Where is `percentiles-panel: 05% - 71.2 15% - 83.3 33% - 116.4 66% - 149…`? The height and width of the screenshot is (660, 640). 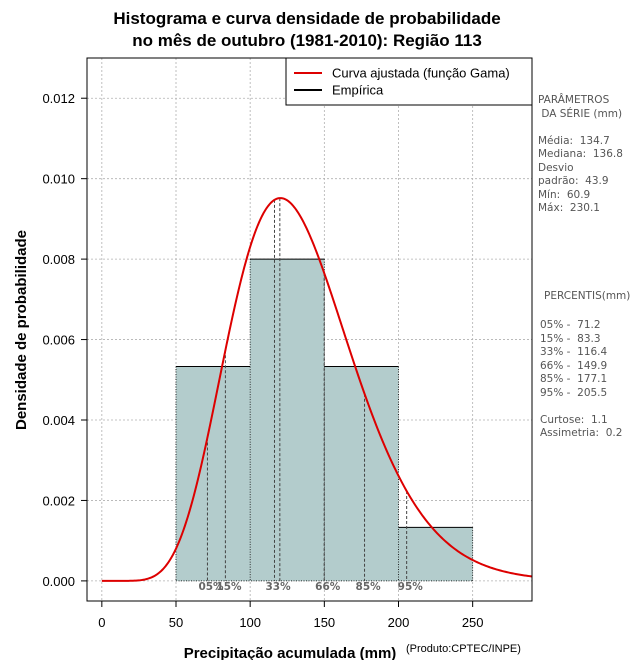 percentiles-panel: 05% - 71.2 15% - 83.3 33% - 116.4 66% - 149… is located at coordinates (581, 380).